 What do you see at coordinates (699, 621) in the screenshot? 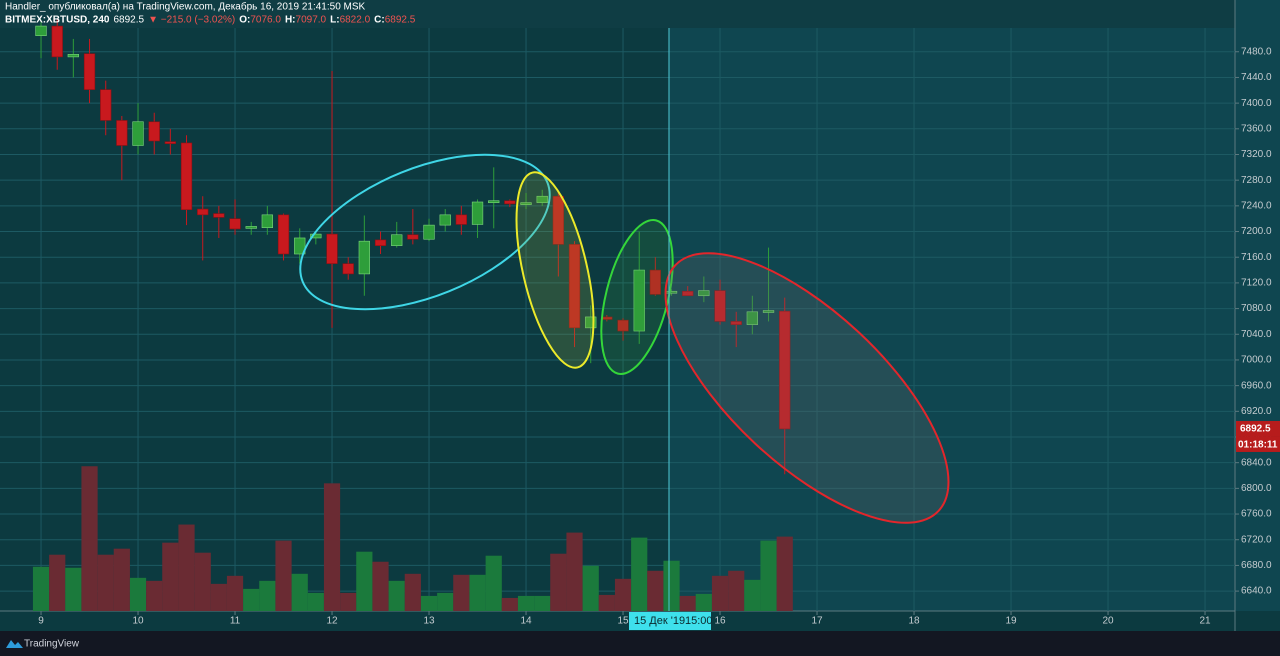
I see `crosshair-time: 15:00` at bounding box center [699, 621].